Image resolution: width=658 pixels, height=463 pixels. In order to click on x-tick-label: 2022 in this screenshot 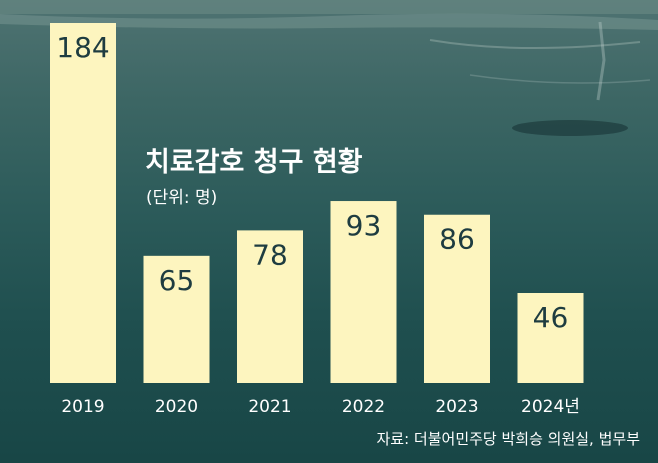, I will do `click(363, 407)`.